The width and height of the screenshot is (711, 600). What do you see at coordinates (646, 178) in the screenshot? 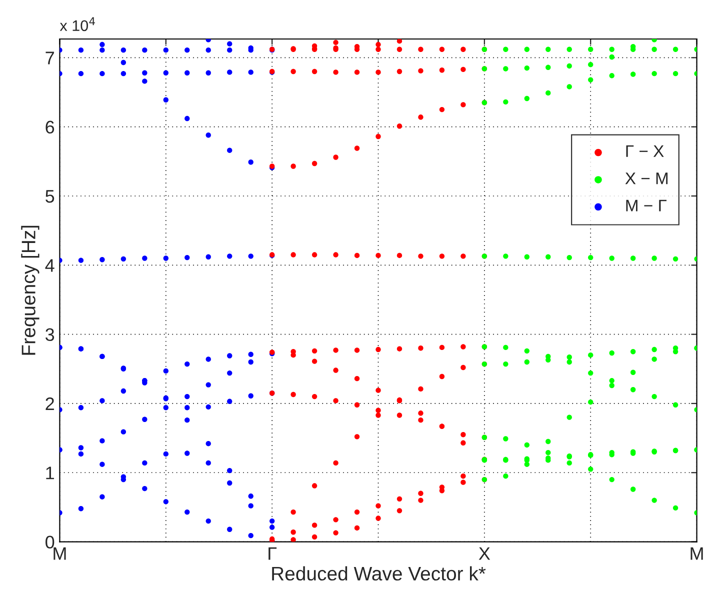
I see `legend-label: X − M` at bounding box center [646, 178].